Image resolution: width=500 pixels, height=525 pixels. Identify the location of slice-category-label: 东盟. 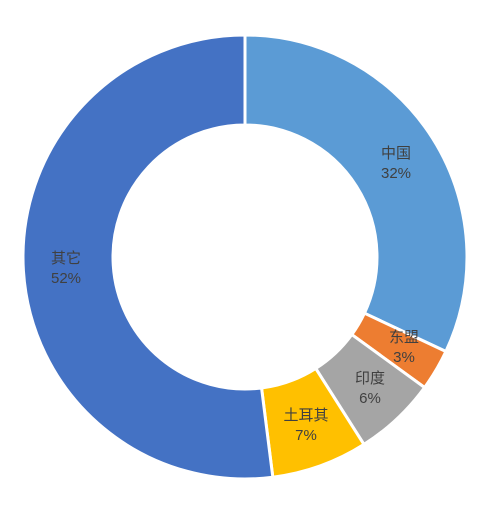
(404, 337).